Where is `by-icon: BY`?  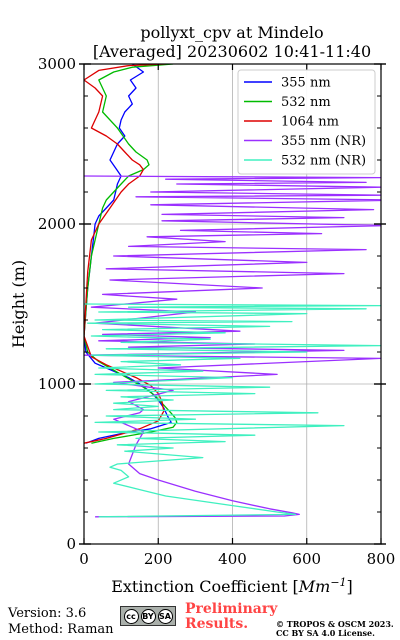
by-icon: BY is located at coordinates (148, 616).